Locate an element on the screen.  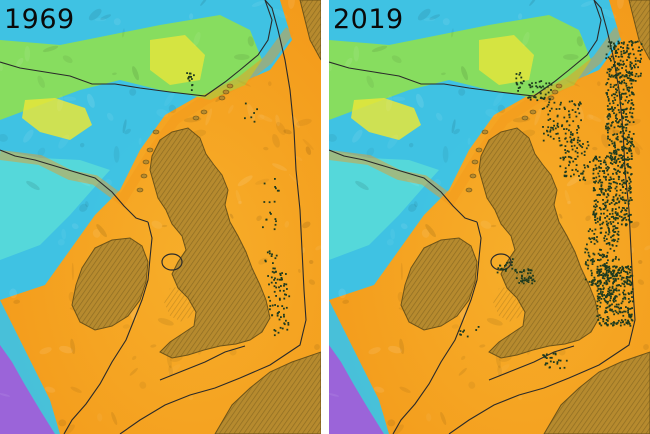
maritime-boundary is located at coordinates (136, 48).